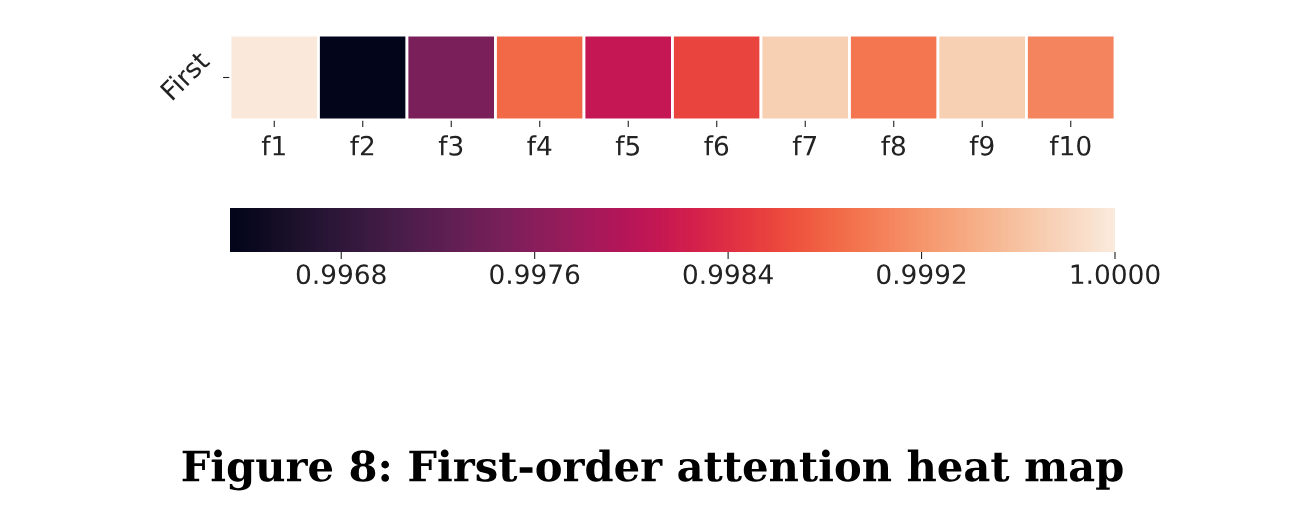 The width and height of the screenshot is (1305, 528). Describe the element at coordinates (273, 145) in the screenshot. I see `x-tick-label: f1` at that location.